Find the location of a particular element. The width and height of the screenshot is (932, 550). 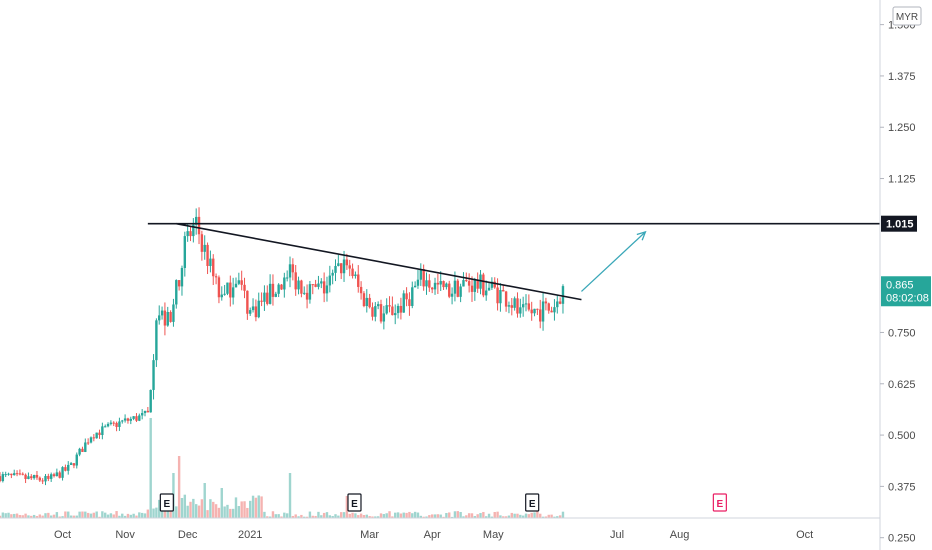

y-tick-label: 0.500 is located at coordinates (902, 436).